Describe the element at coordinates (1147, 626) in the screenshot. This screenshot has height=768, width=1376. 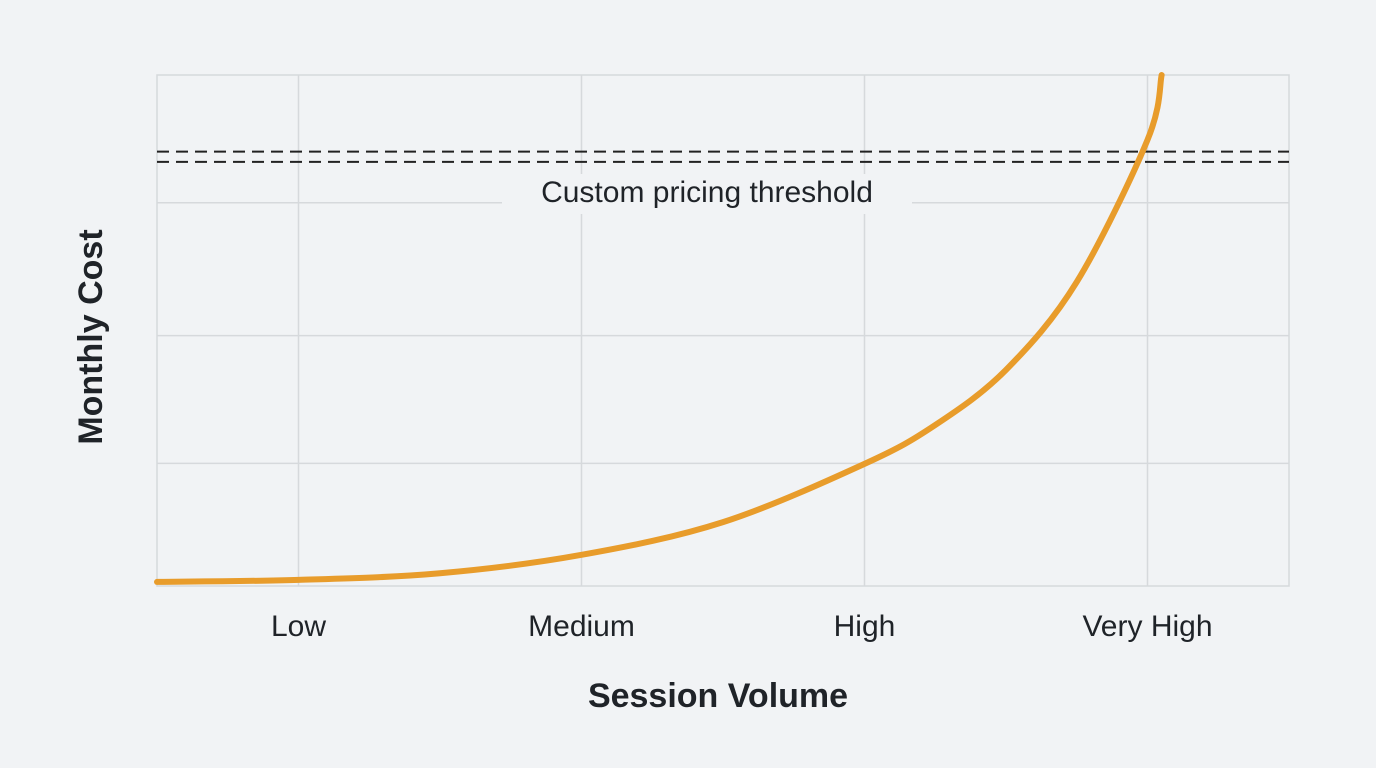
I see `x-tick-label: Very High` at that location.